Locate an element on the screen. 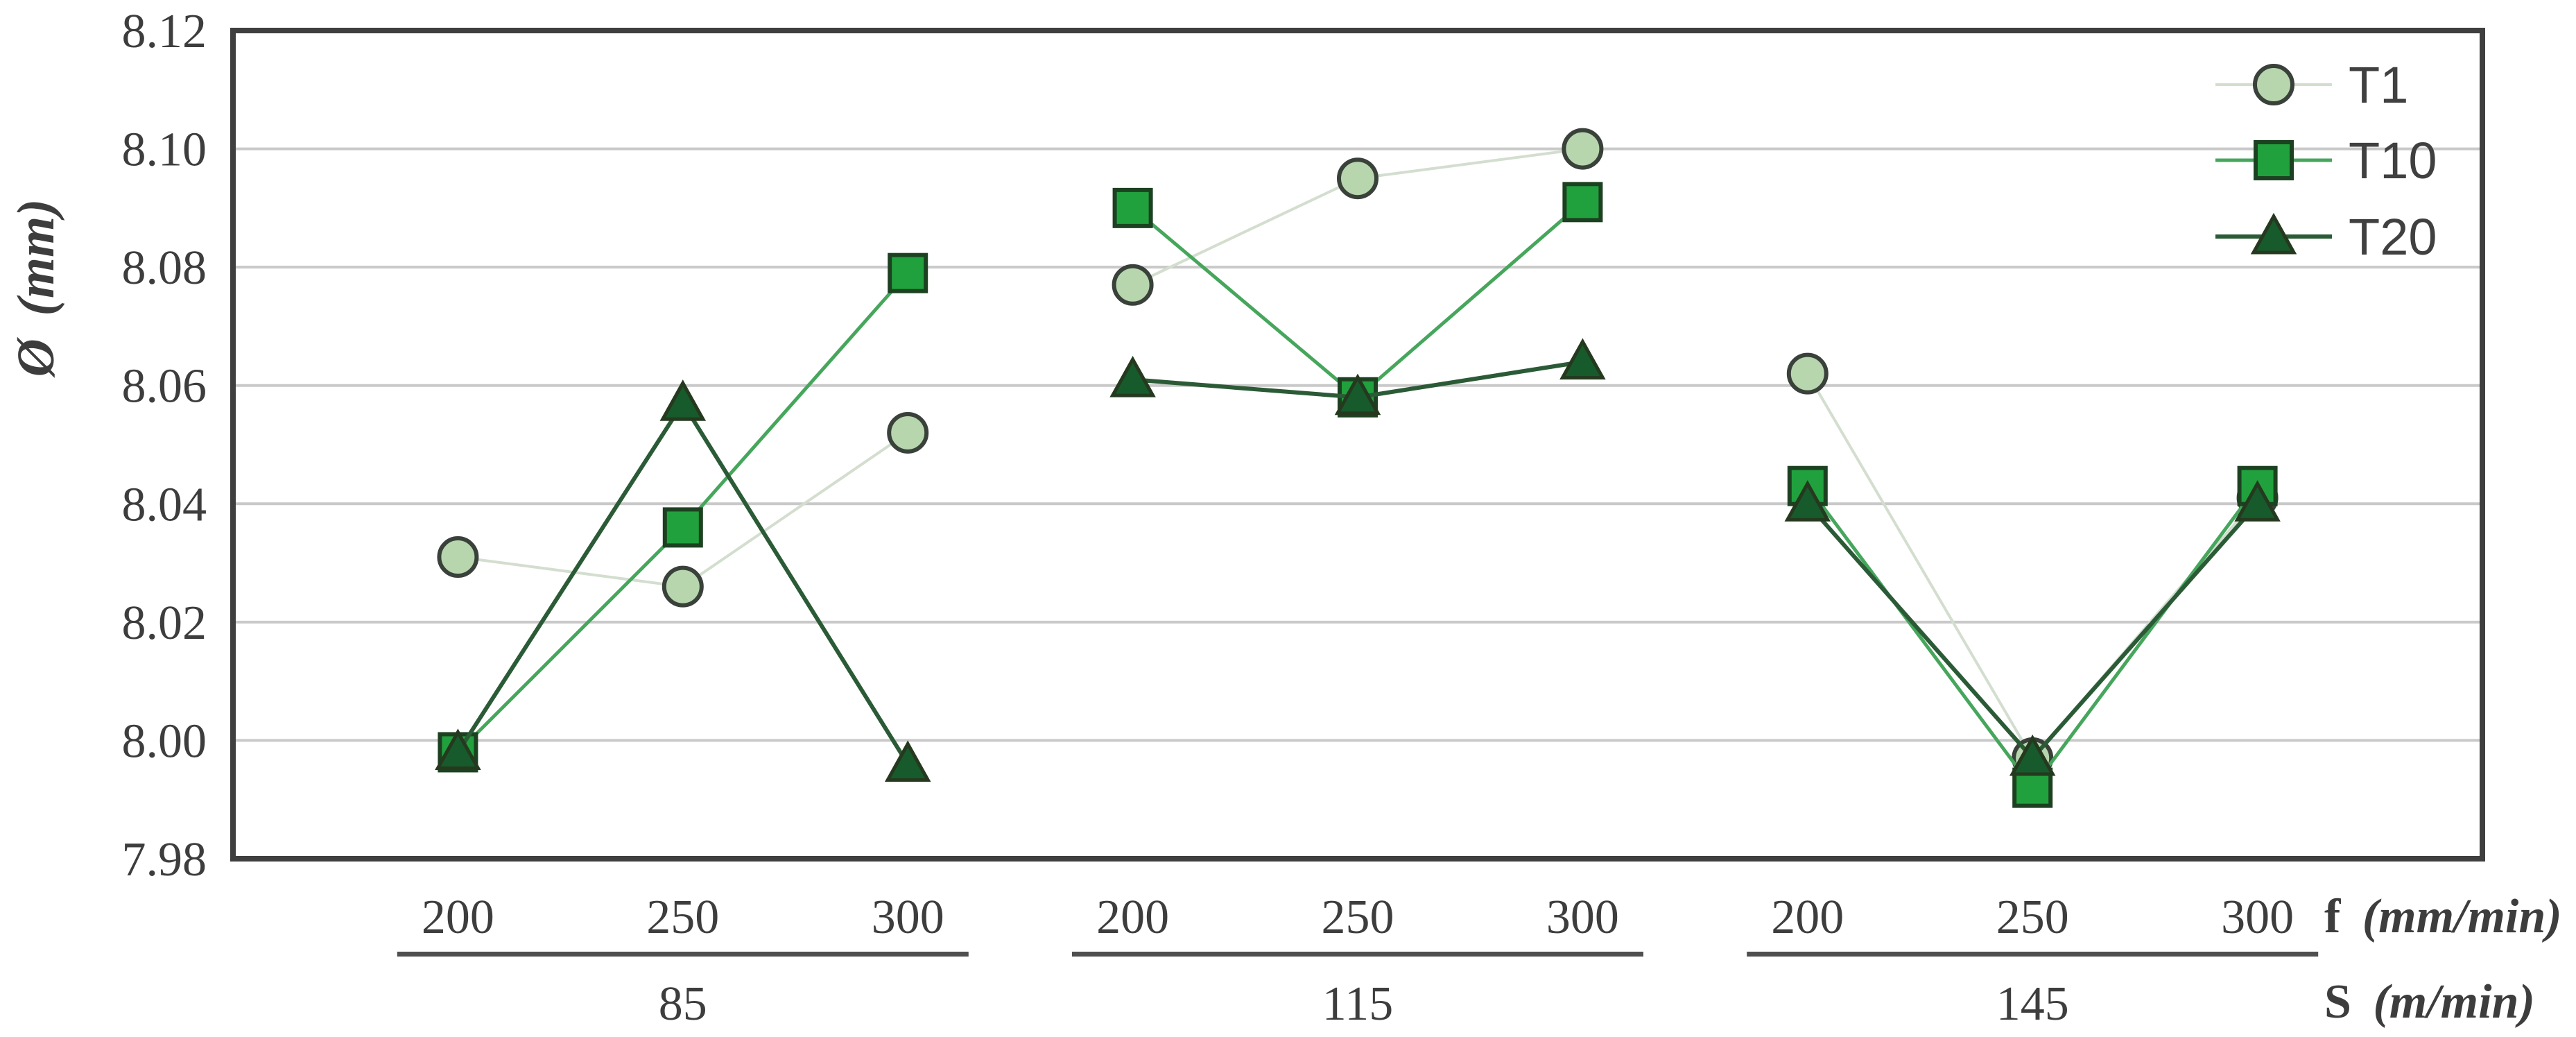  y-tick-label: 8.06 is located at coordinates (164, 386).